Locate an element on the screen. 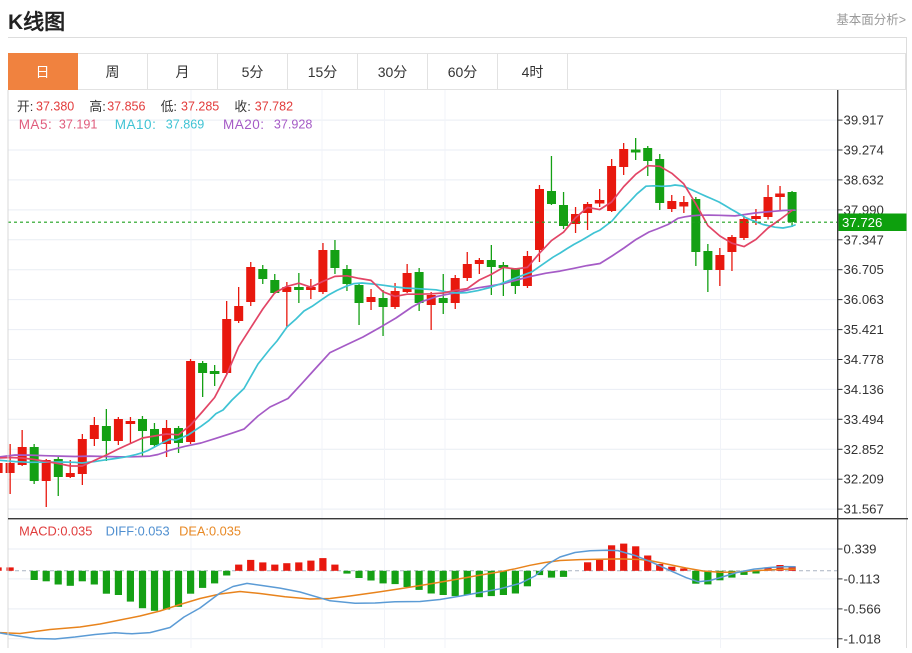 This screenshot has height=653, width=912. svg-text: 37.191 is located at coordinates (78, 125).